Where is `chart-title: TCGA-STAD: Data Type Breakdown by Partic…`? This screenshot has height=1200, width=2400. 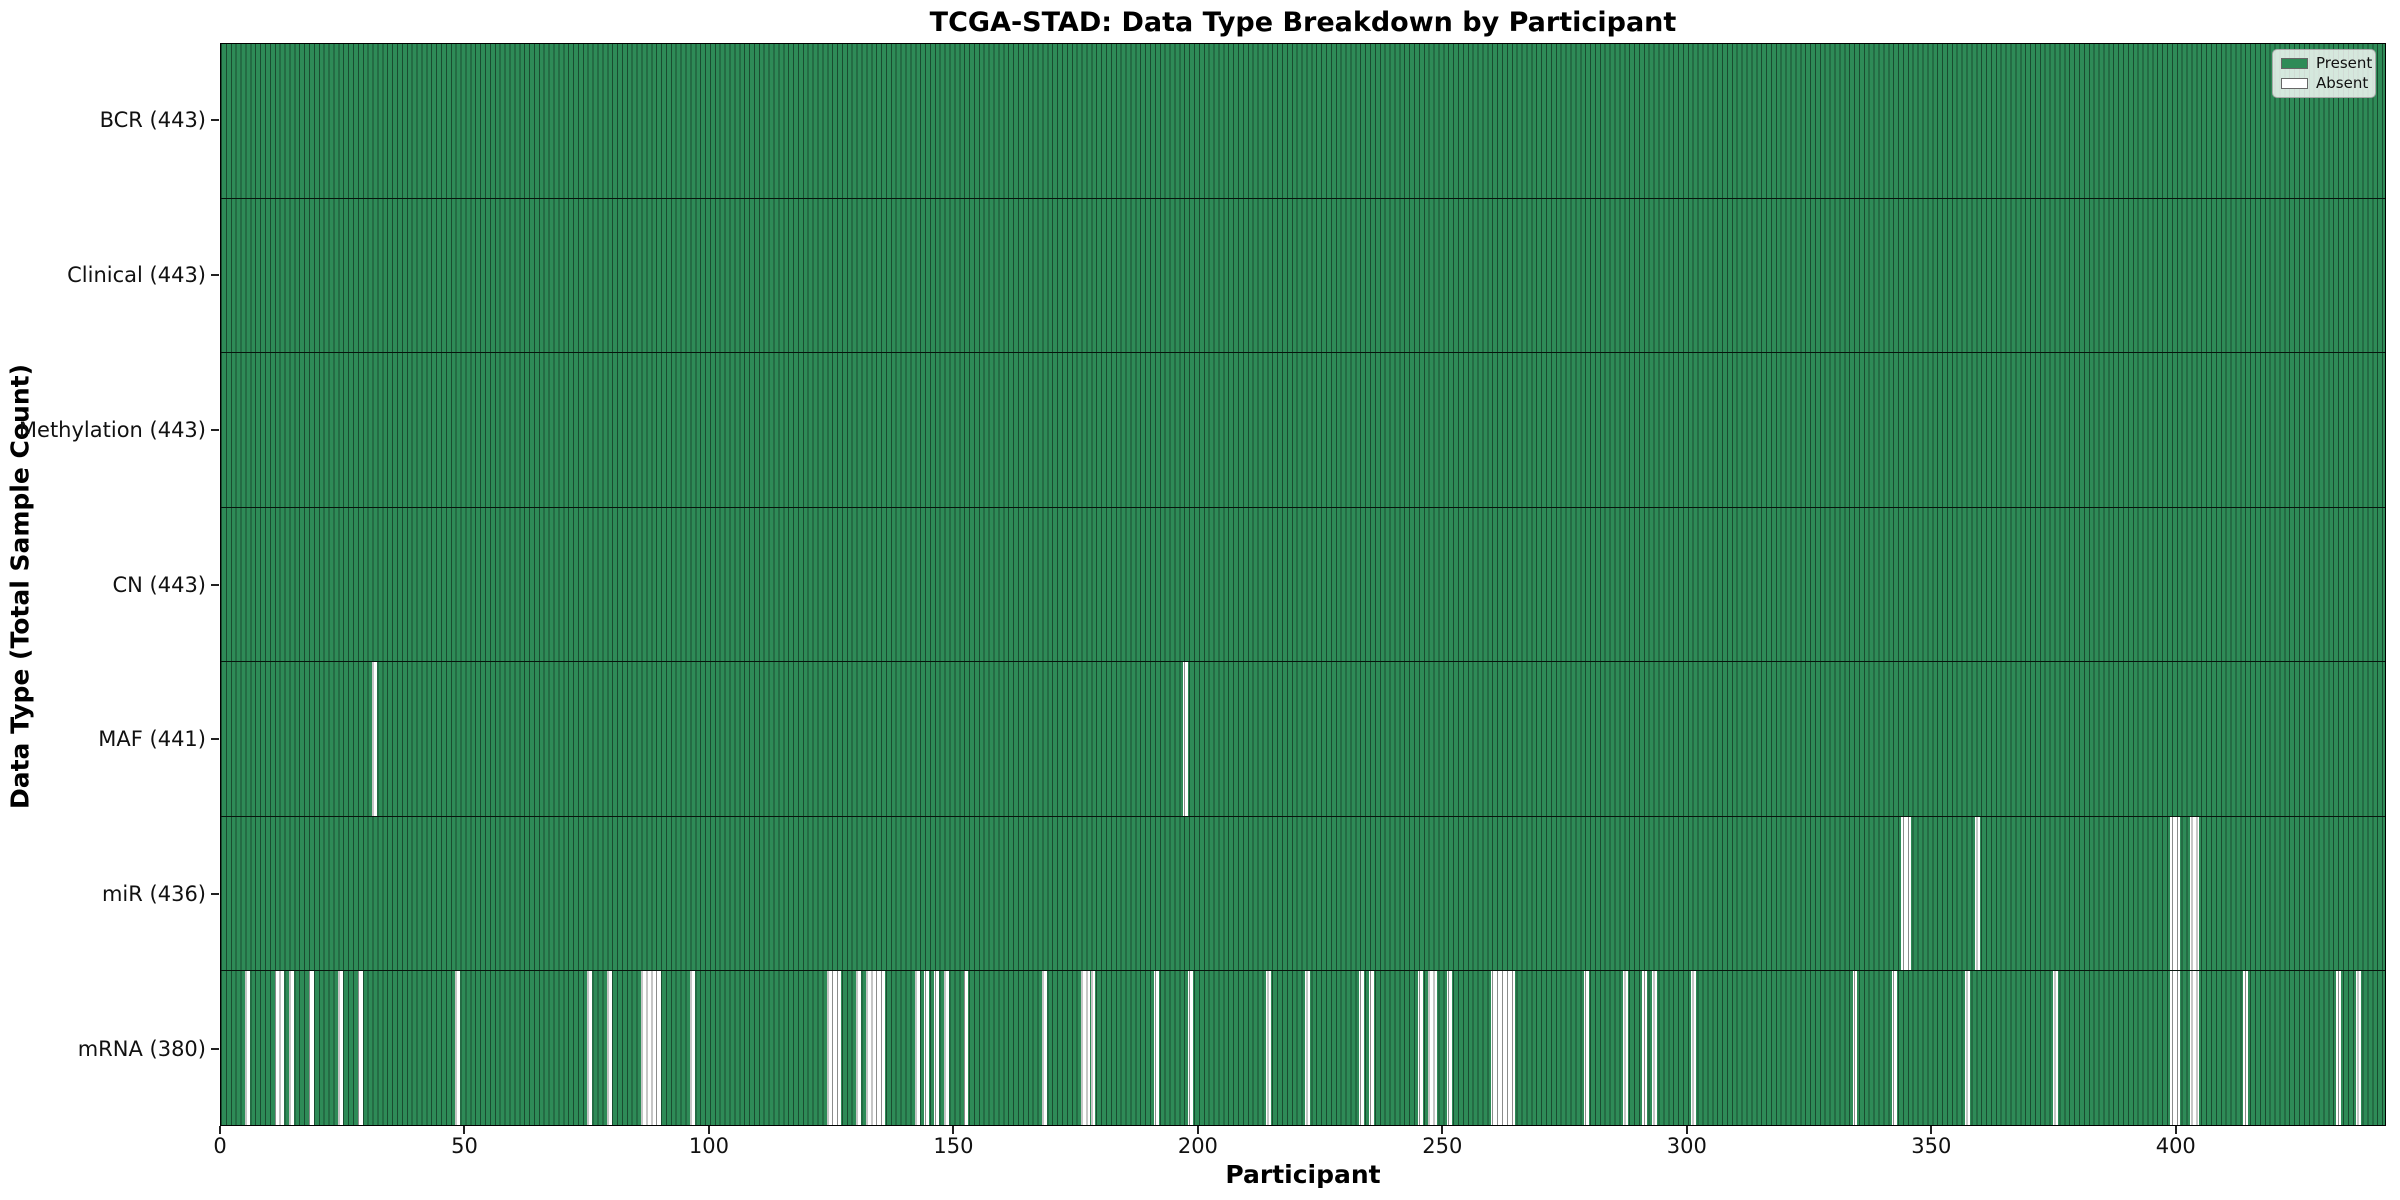 chart-title: TCGA-STAD: Data Type Breakdown by Partic… is located at coordinates (1303, 22).